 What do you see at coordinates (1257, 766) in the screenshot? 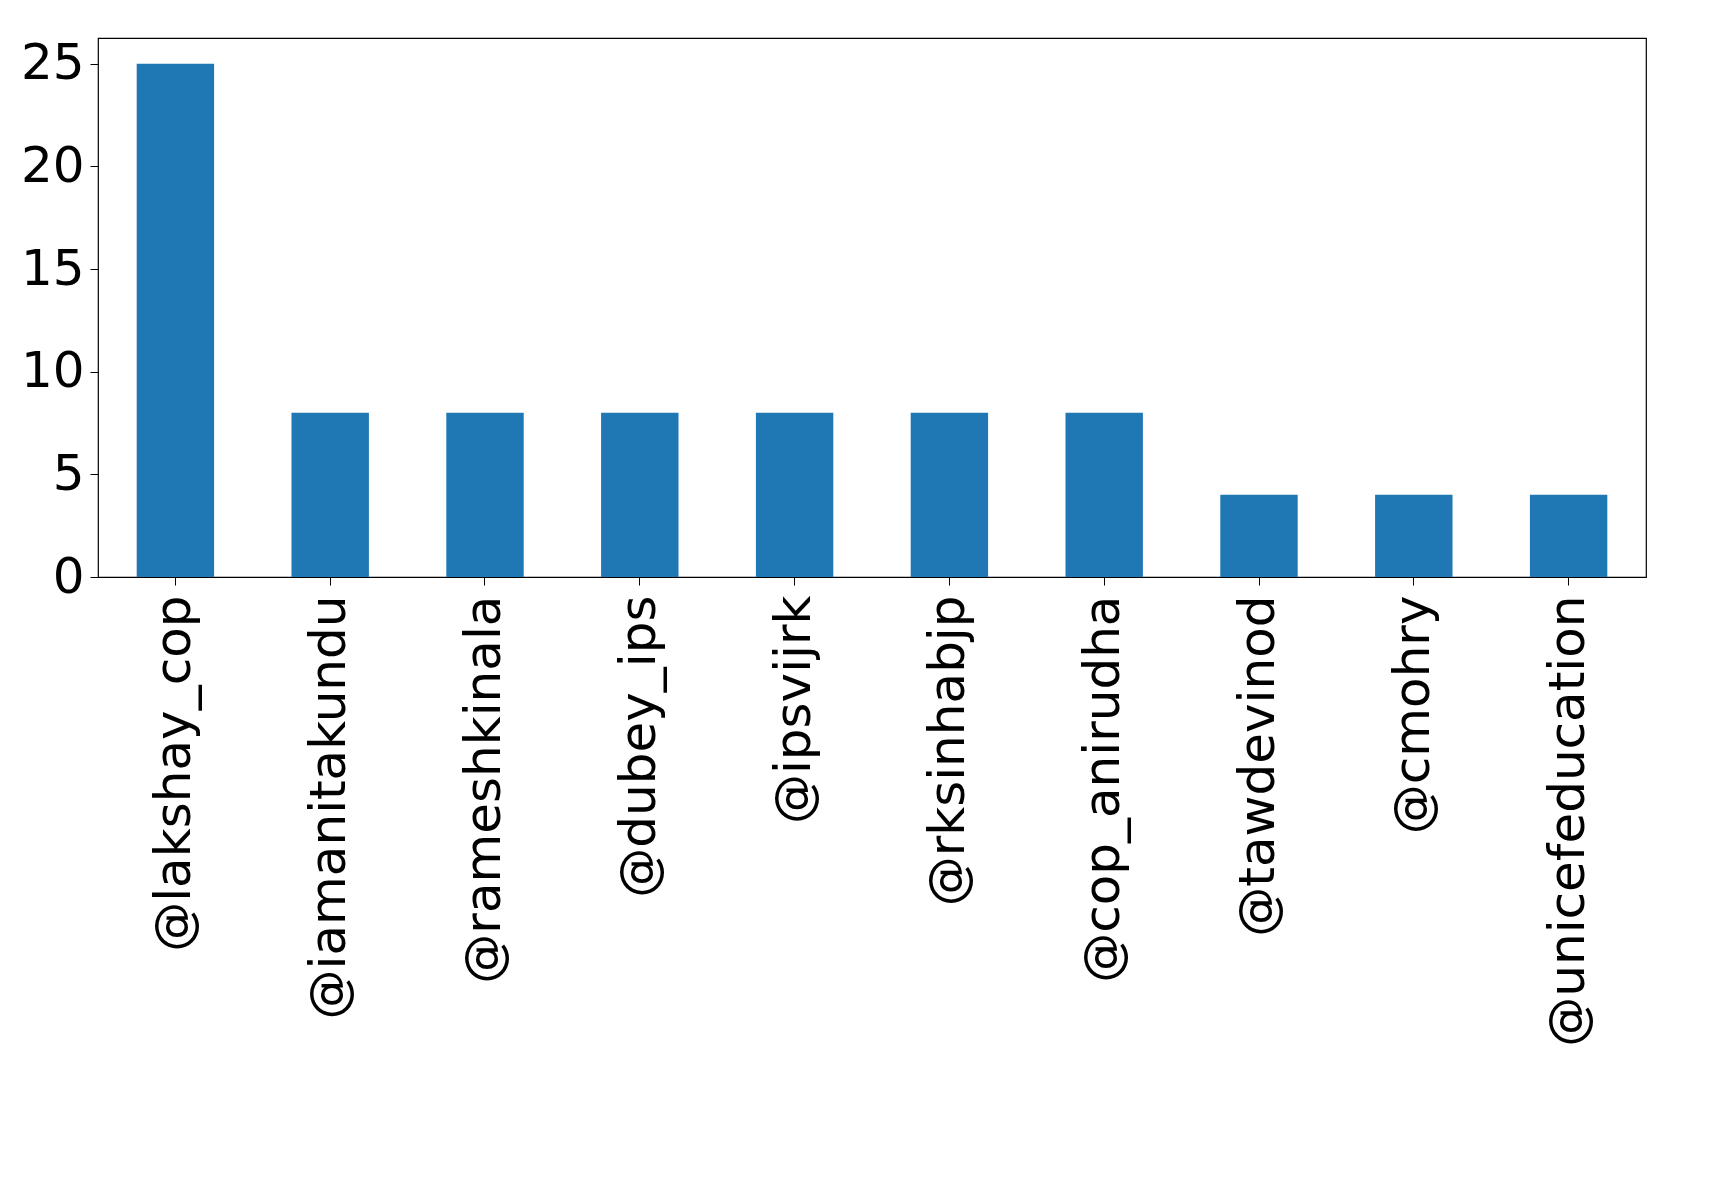
I see `x-tick-label: @tawdevinod` at bounding box center [1257, 766].